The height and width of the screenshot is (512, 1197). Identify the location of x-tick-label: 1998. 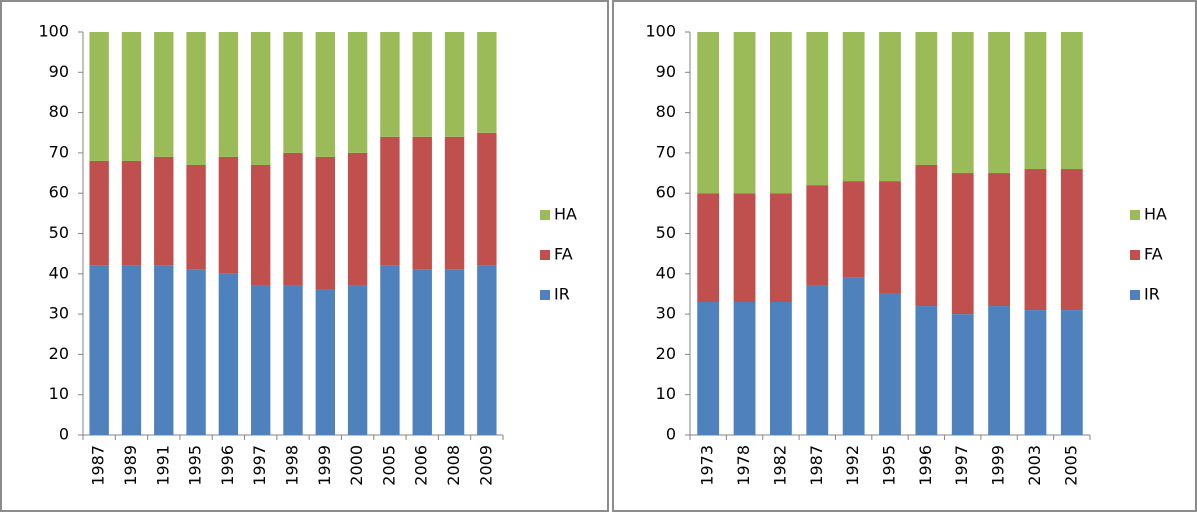
(292, 465).